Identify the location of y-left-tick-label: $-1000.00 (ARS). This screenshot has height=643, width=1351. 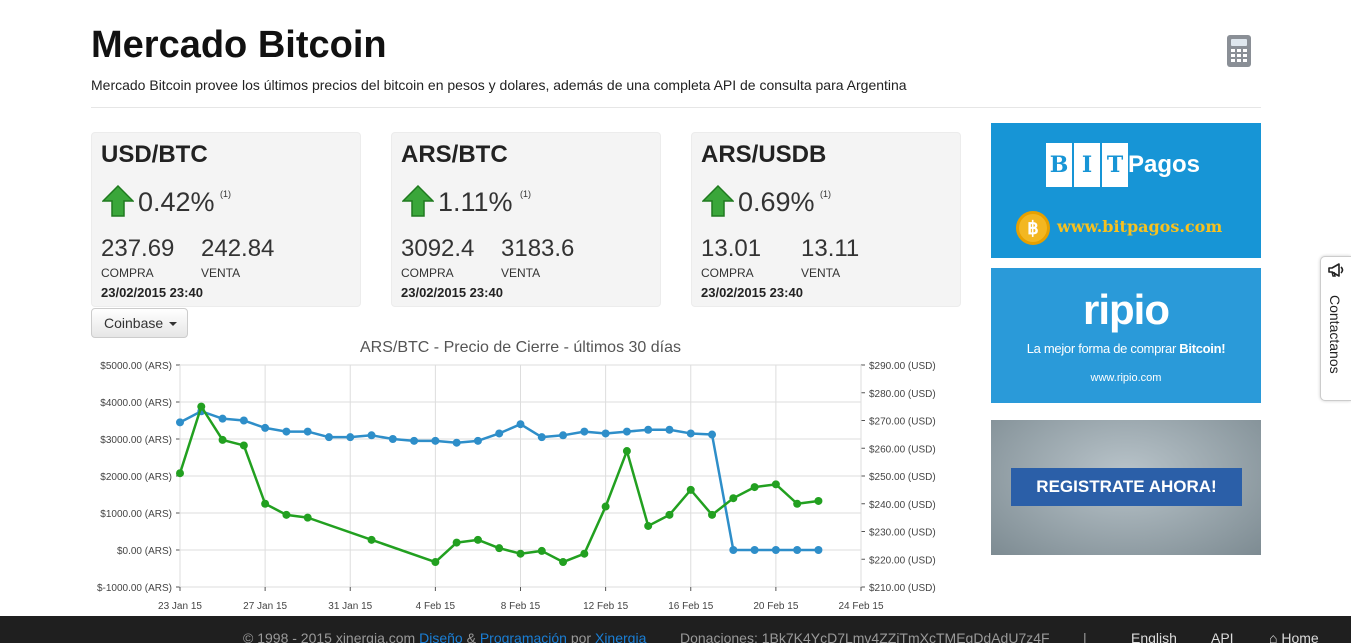
(134, 588).